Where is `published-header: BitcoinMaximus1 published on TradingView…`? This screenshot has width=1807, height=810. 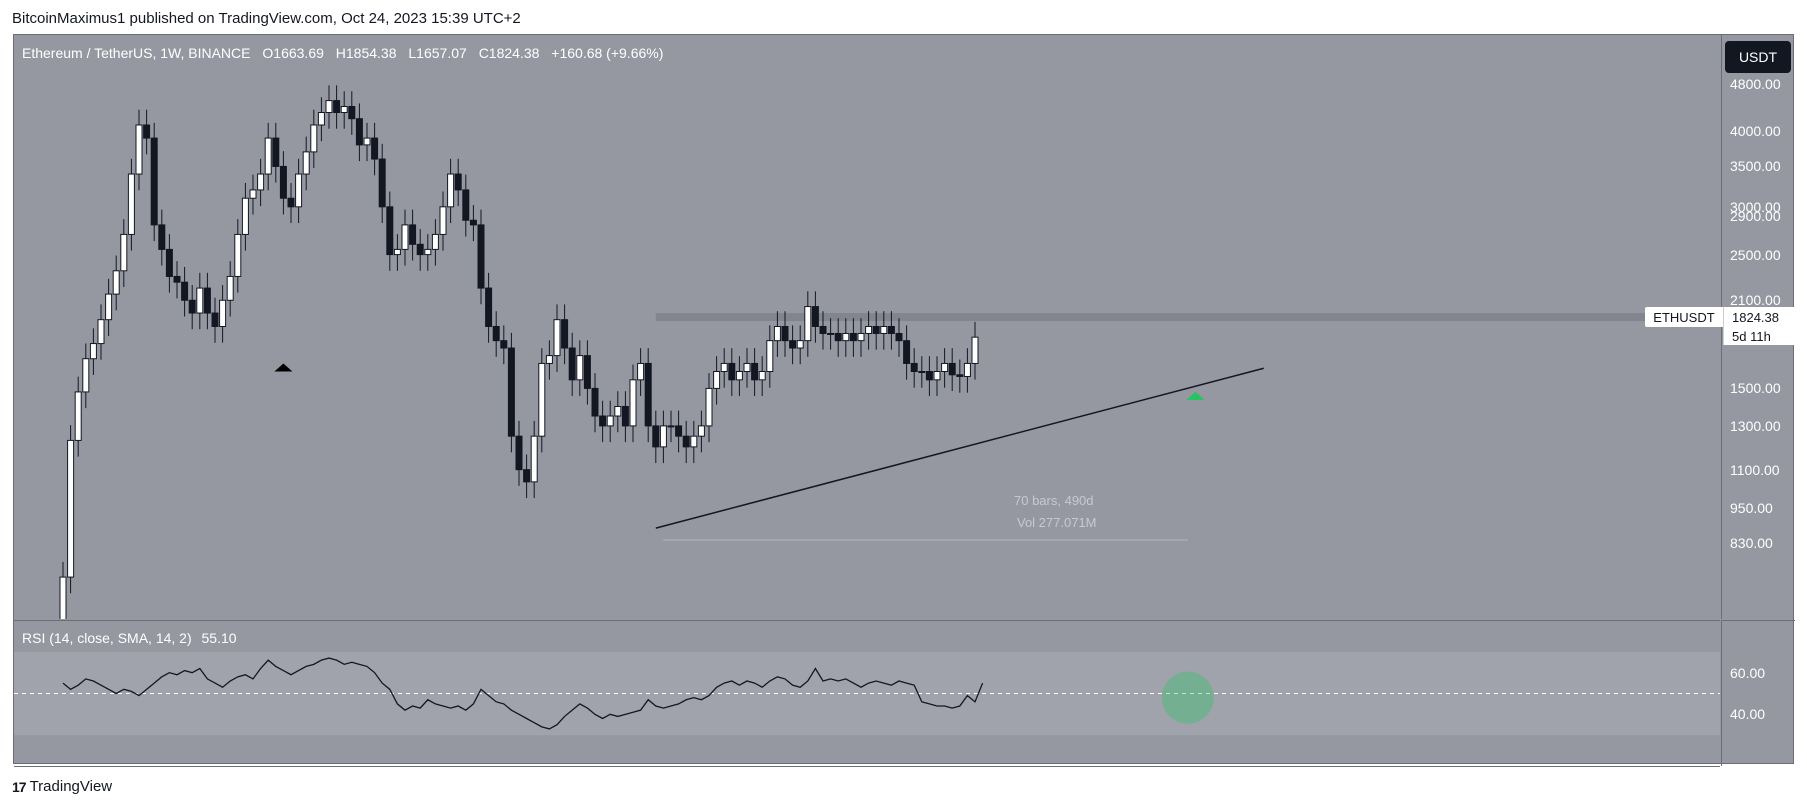
published-header: BitcoinMaximus1 published on TradingView… is located at coordinates (266, 18).